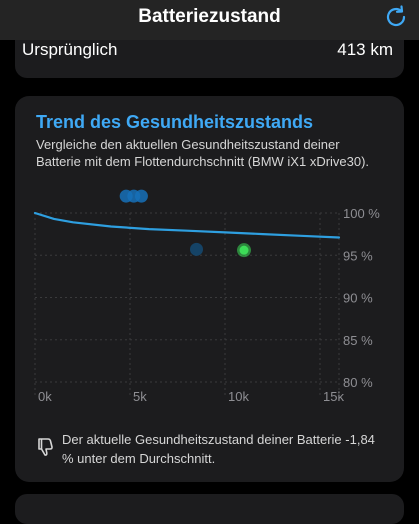 The height and width of the screenshot is (524, 419). Describe the element at coordinates (209, 509) in the screenshot. I see `next-card` at that location.